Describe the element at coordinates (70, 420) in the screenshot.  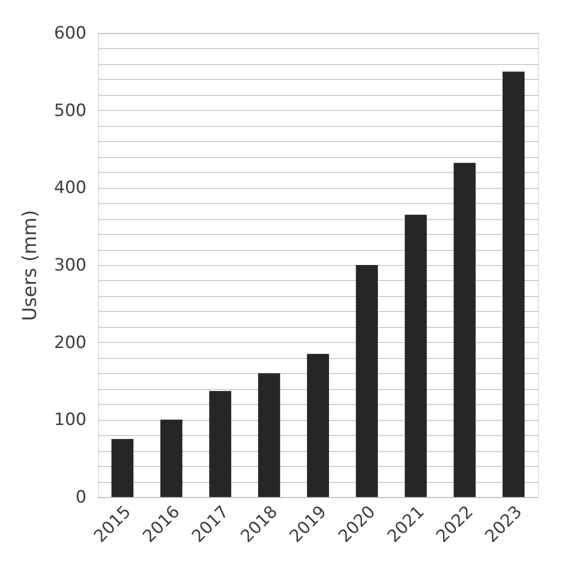
I see `y-tick-label: 100` at that location.